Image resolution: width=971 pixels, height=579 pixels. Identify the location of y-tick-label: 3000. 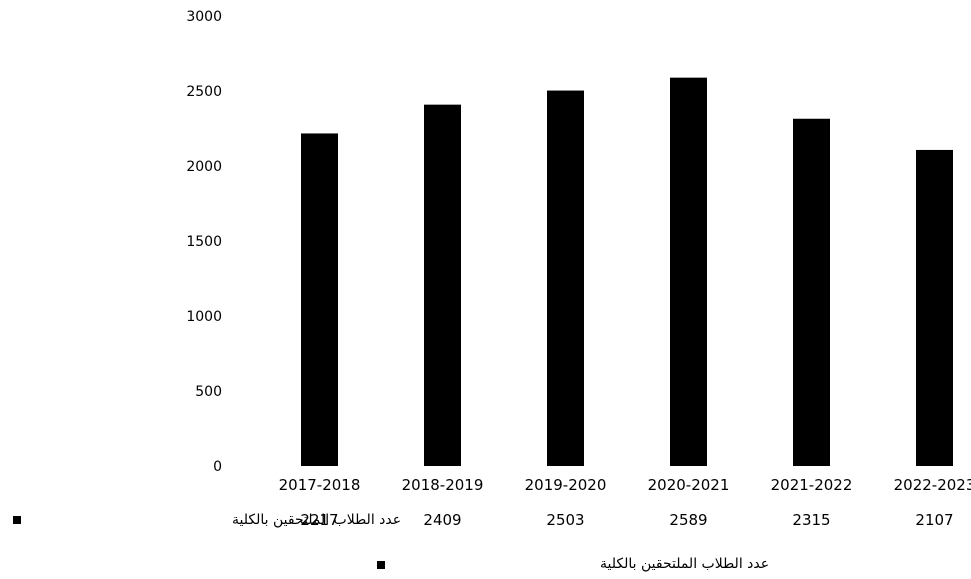
(204, 17).